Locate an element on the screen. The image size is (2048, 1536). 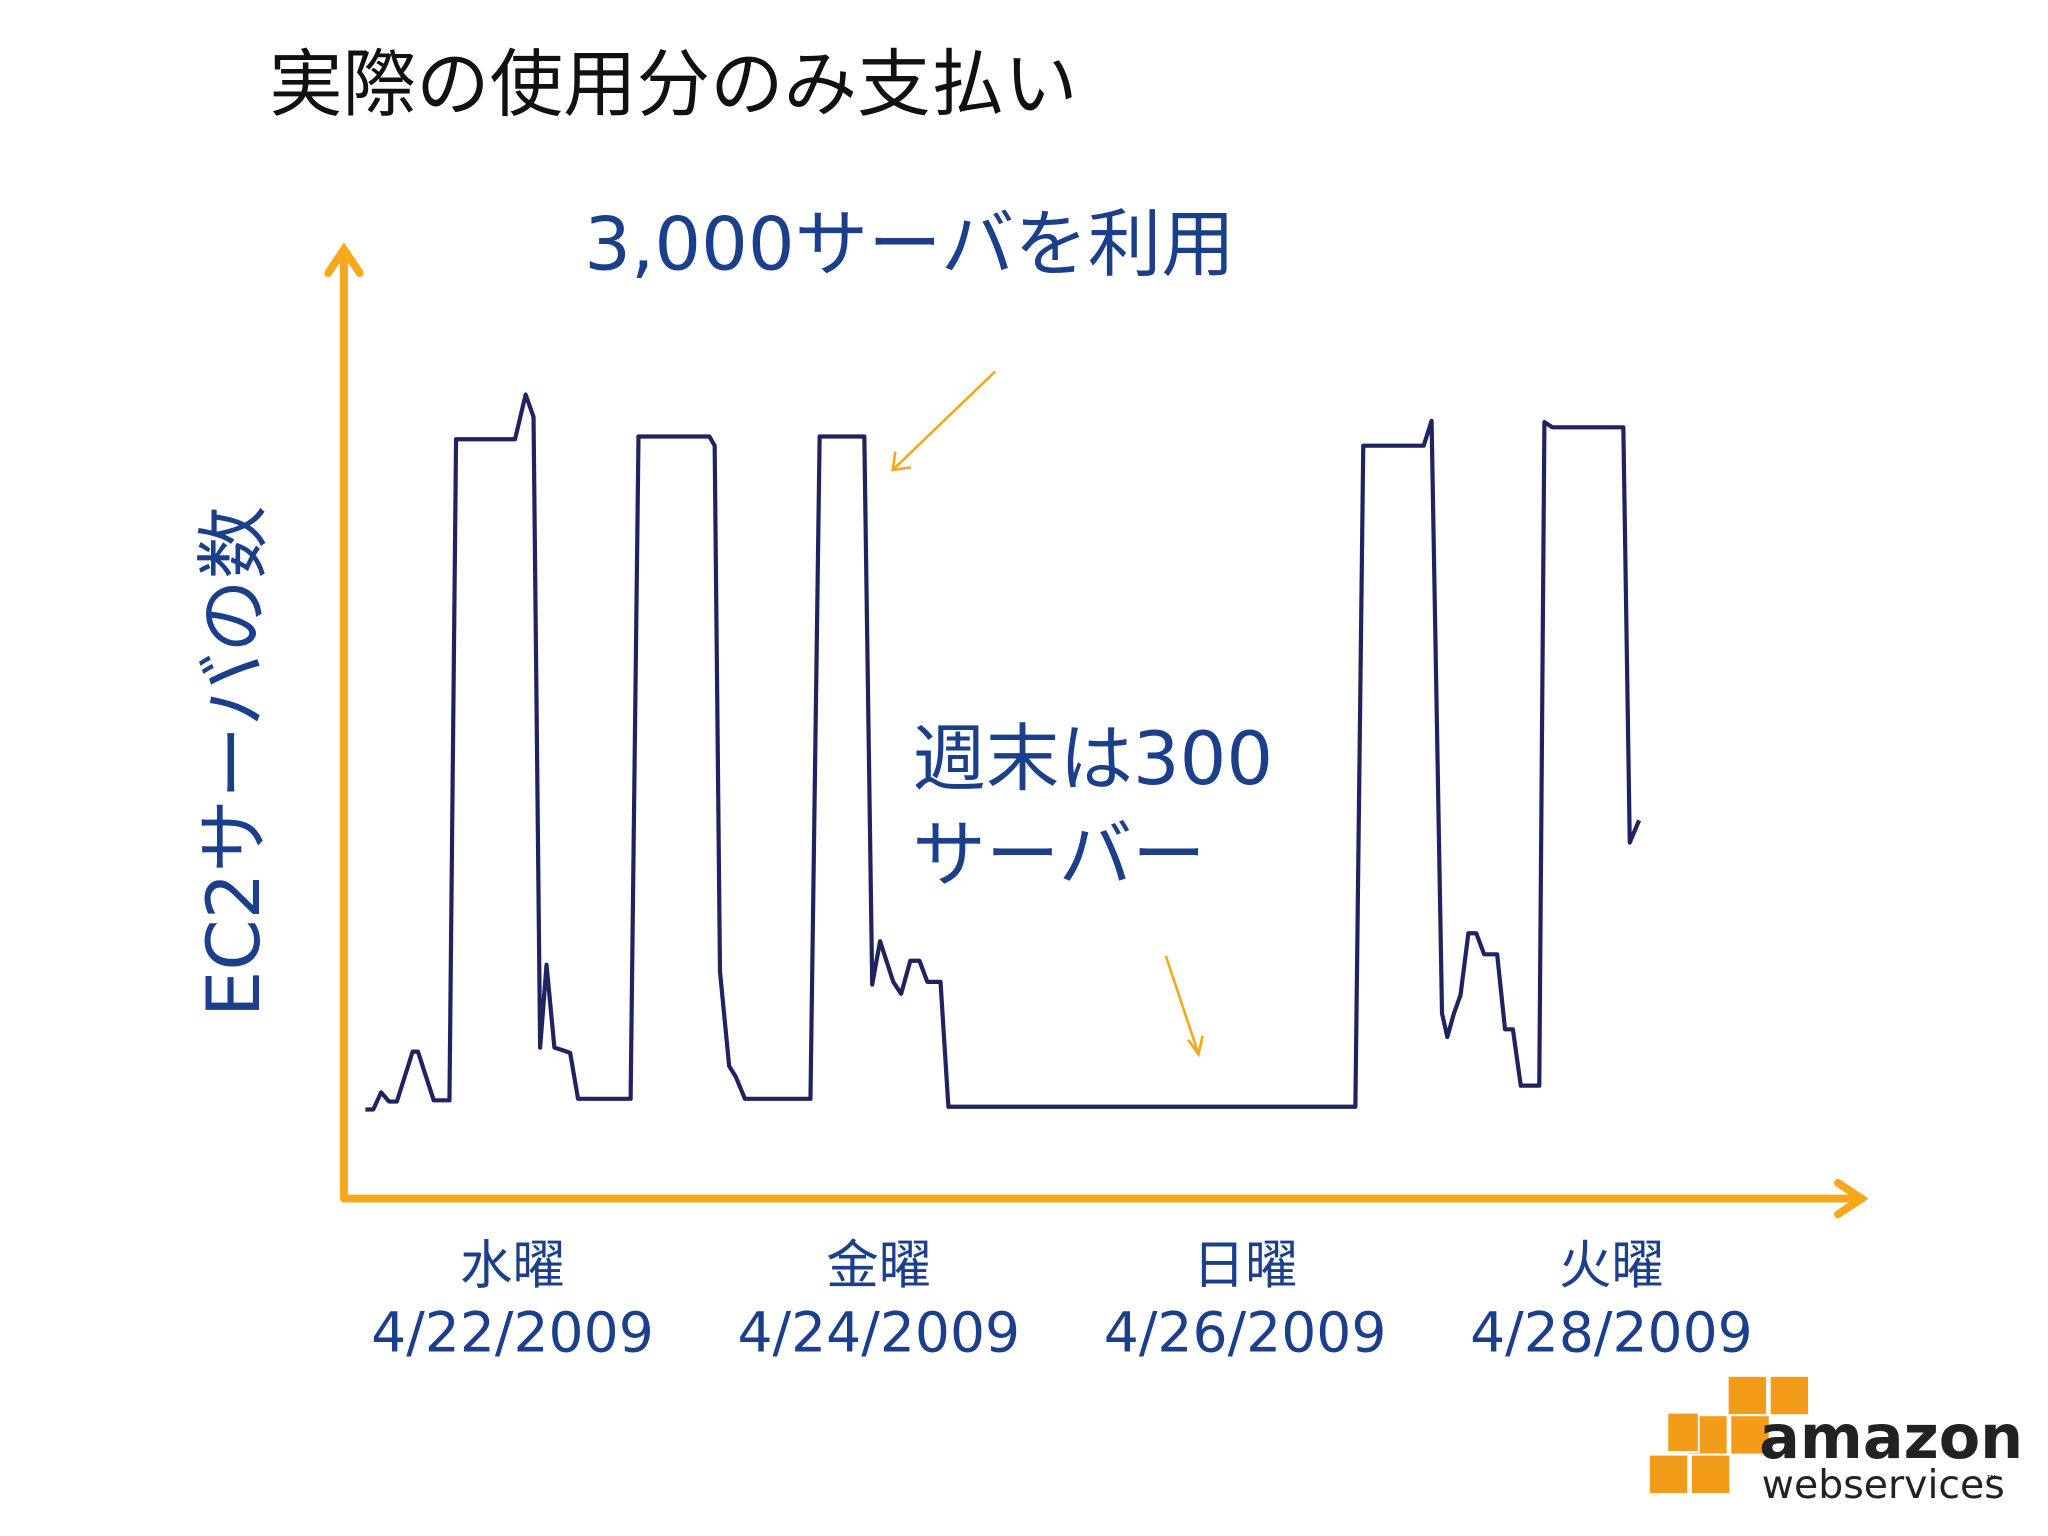
aws-logo: amazon webservices ™ is located at coordinates (1835, 1441).